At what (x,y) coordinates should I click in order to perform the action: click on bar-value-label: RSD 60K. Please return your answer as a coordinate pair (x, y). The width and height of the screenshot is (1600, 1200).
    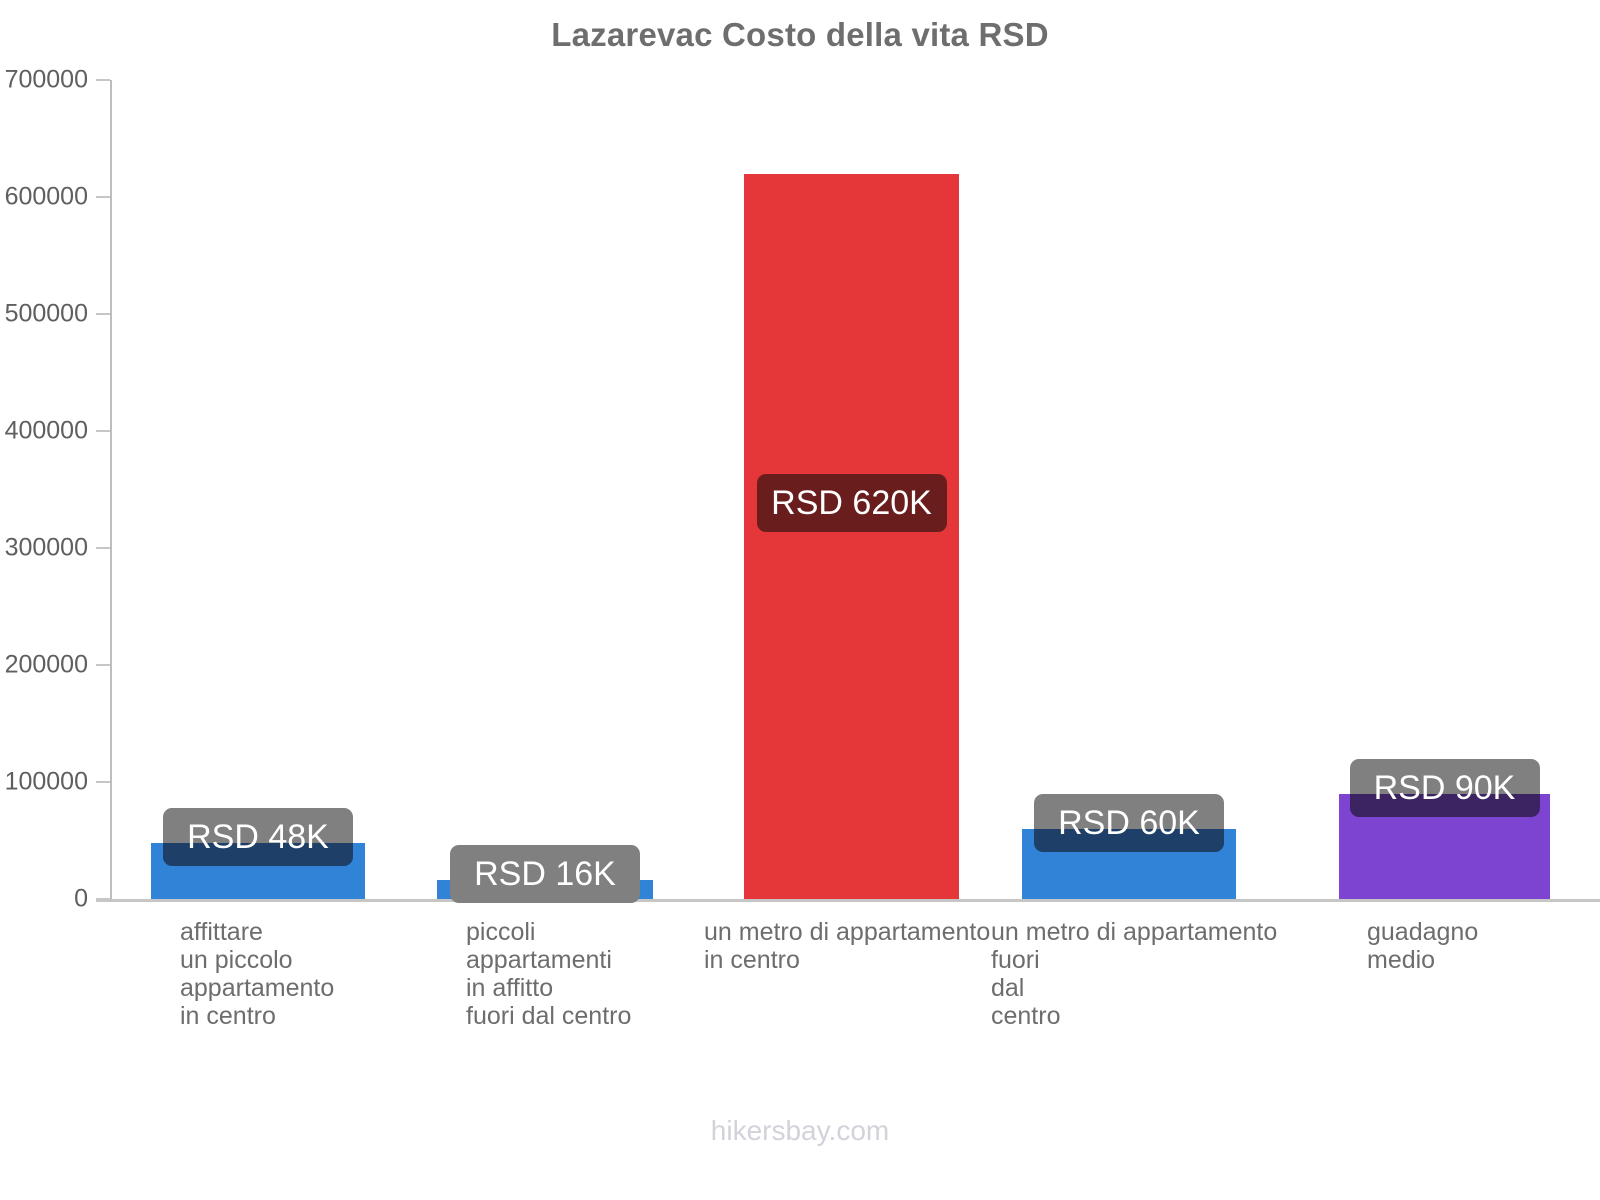
    Looking at the image, I should click on (1129, 822).